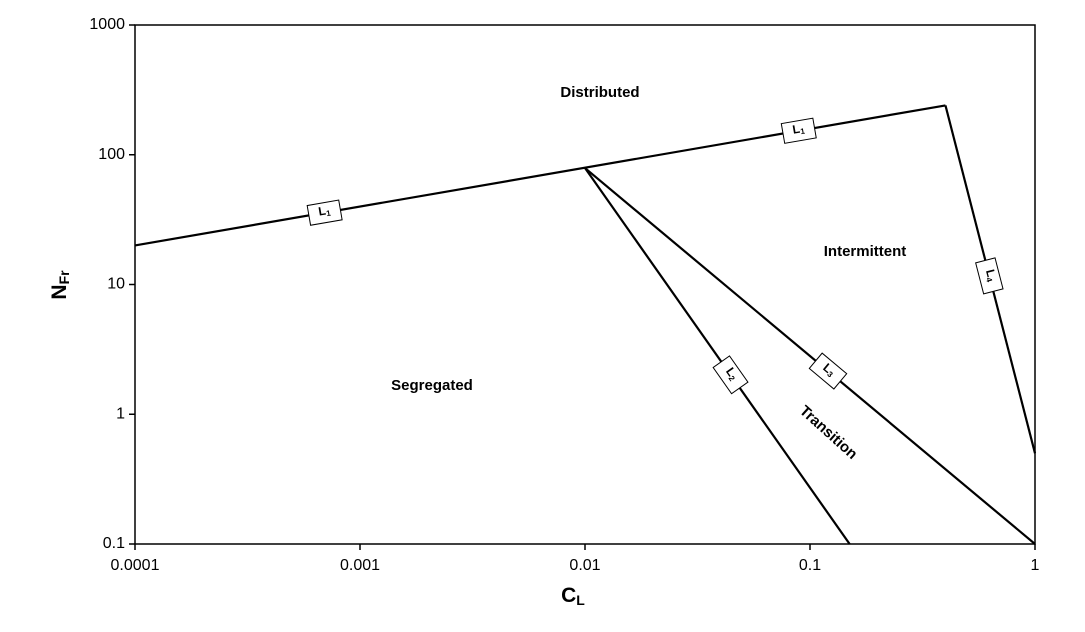 This screenshot has width=1085, height=632. I want to click on x-tick-label: 0.0001, so click(135, 565).